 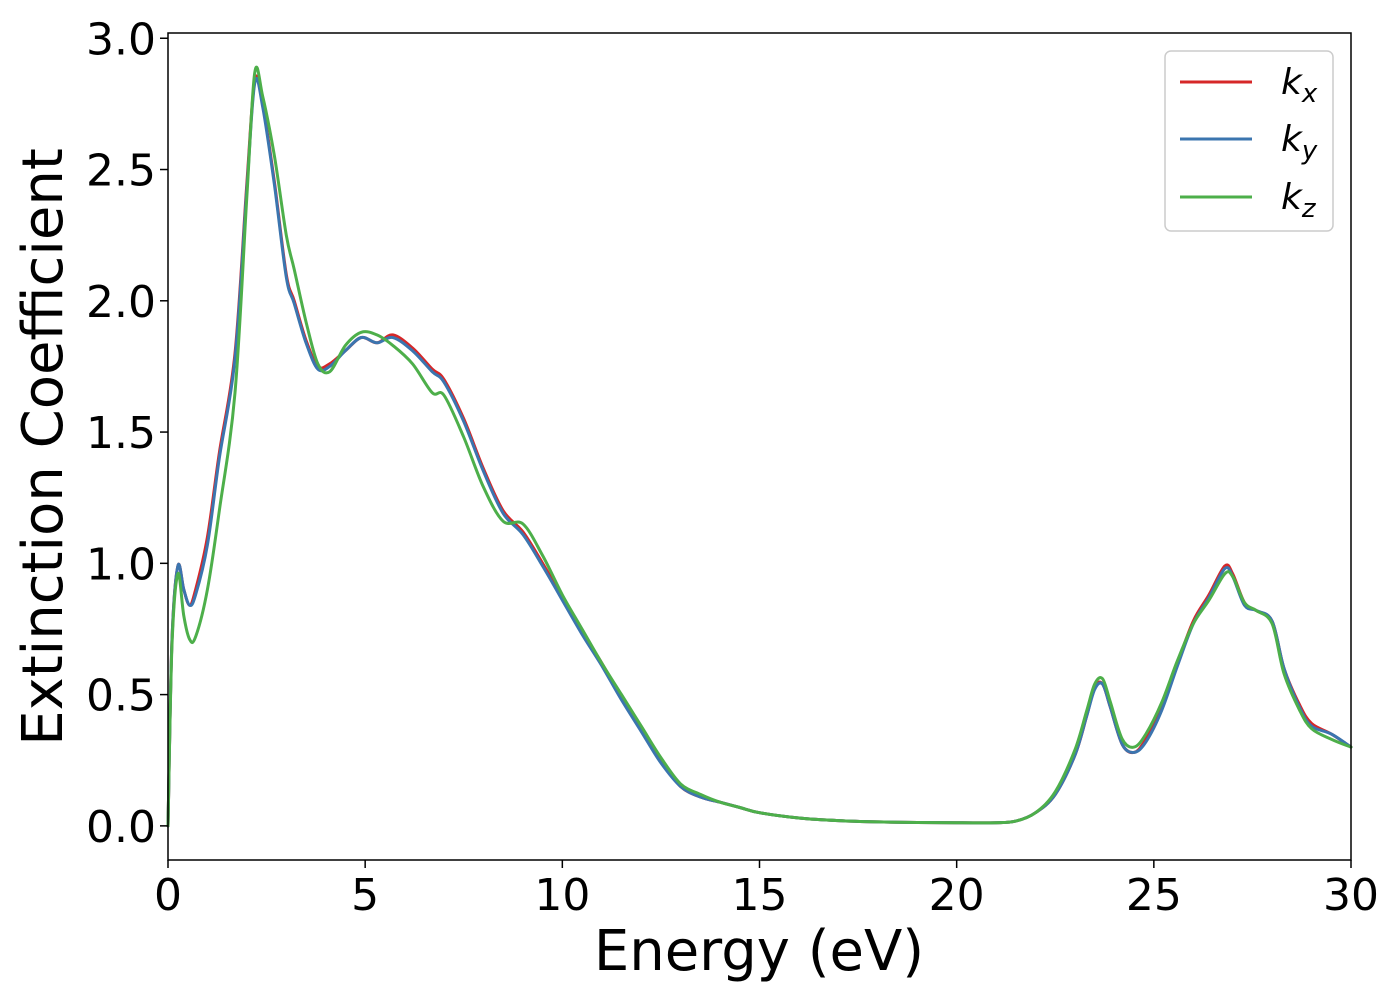 I want to click on legend: kx ky kz, so click(x=1249, y=141).